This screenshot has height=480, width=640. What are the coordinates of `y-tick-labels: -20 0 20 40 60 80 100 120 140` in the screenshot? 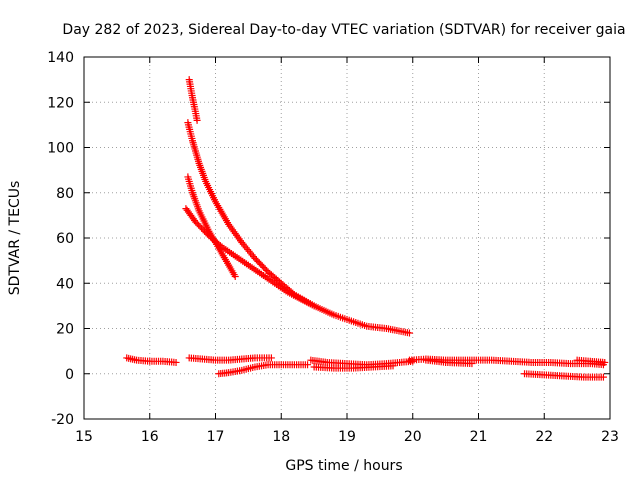 It's located at (60, 239).